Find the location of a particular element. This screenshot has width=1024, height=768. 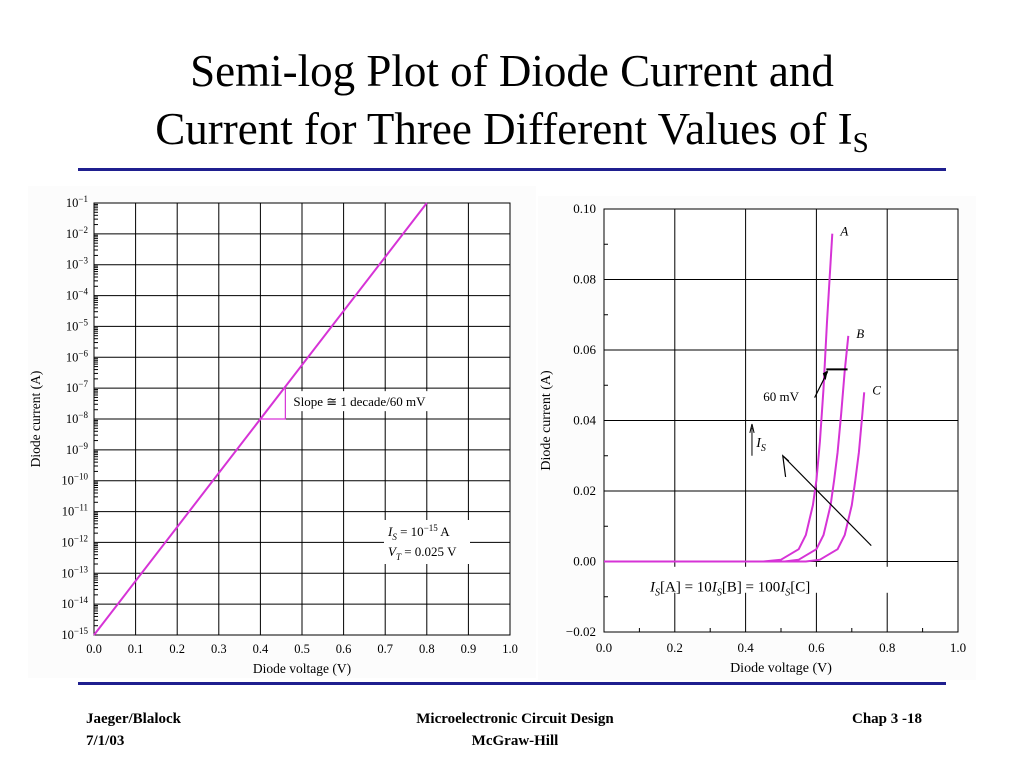

y-tick-label: 10⁻⁹ is located at coordinates (77, 449).